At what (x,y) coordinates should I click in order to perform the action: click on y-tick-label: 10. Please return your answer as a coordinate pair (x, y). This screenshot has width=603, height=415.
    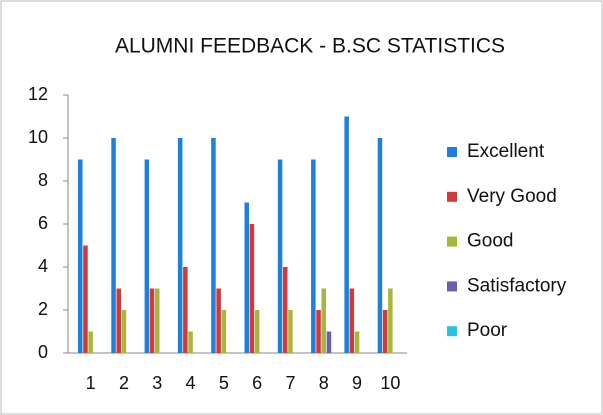
    Looking at the image, I should click on (38, 137).